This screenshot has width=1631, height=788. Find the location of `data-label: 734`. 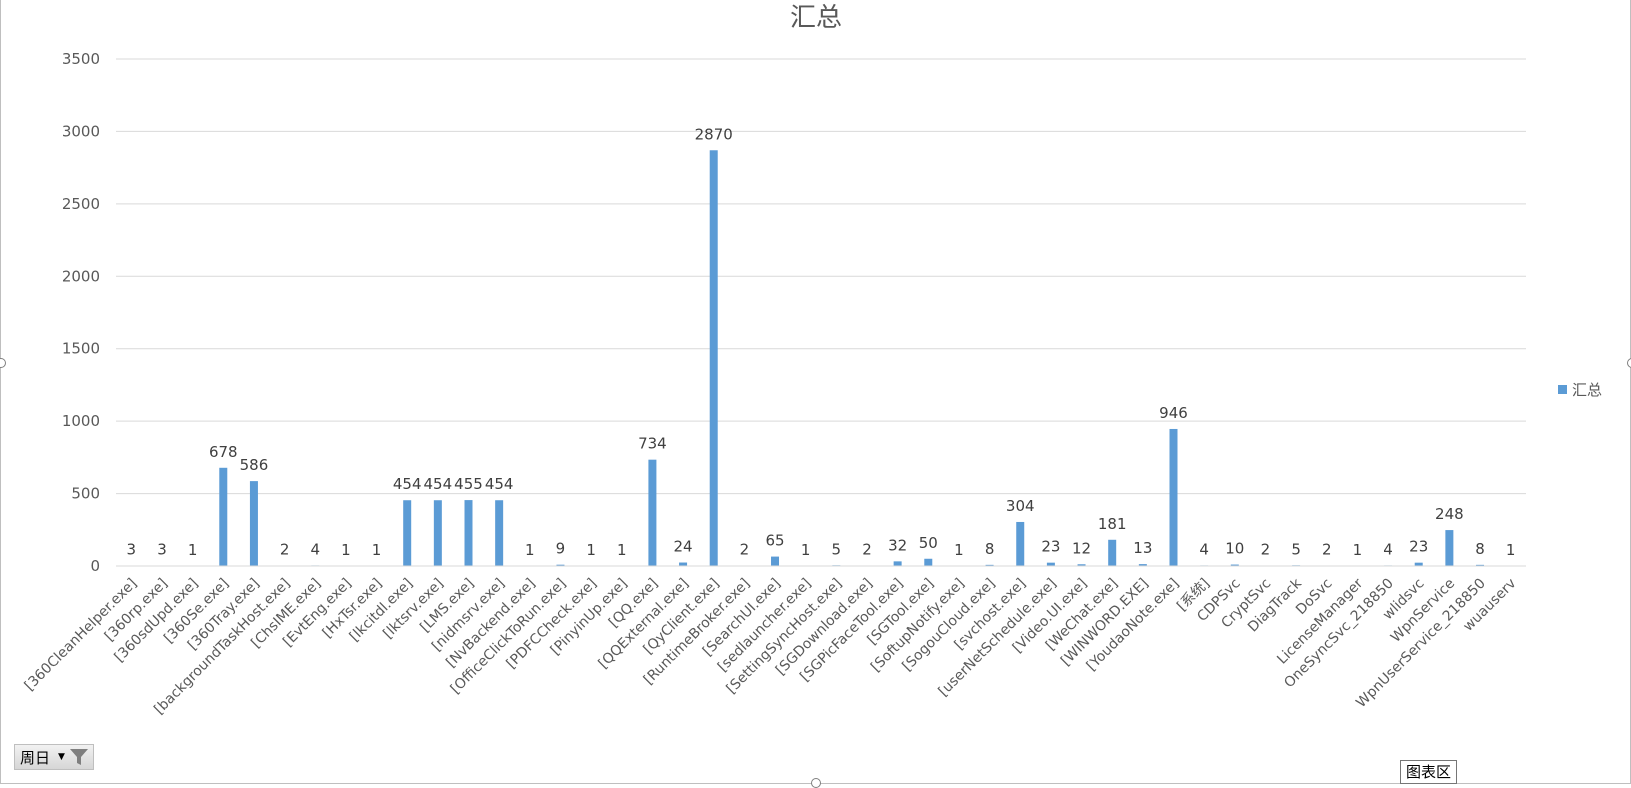

data-label: 734 is located at coordinates (652, 444).